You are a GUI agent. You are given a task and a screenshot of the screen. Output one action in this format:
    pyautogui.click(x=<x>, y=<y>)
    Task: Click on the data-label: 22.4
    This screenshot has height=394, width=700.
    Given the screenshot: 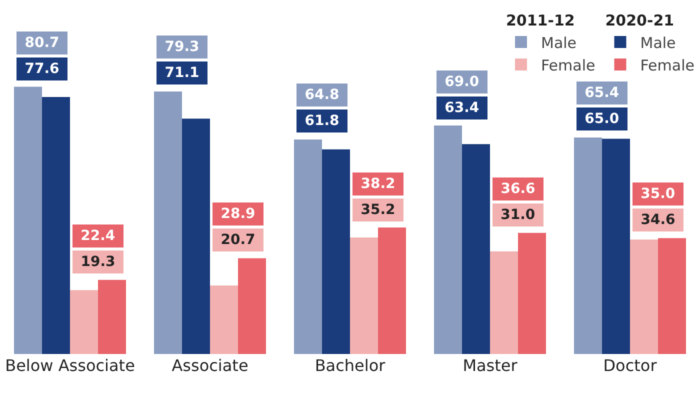 What is the action you would take?
    pyautogui.click(x=98, y=236)
    